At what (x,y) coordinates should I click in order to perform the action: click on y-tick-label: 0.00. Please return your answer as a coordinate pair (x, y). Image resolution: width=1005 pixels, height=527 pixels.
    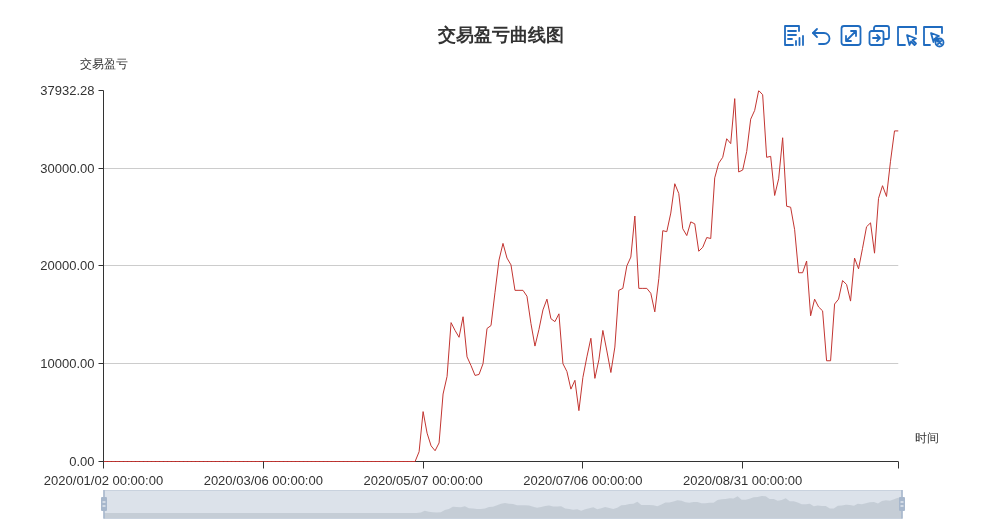
    Looking at the image, I should click on (82, 462).